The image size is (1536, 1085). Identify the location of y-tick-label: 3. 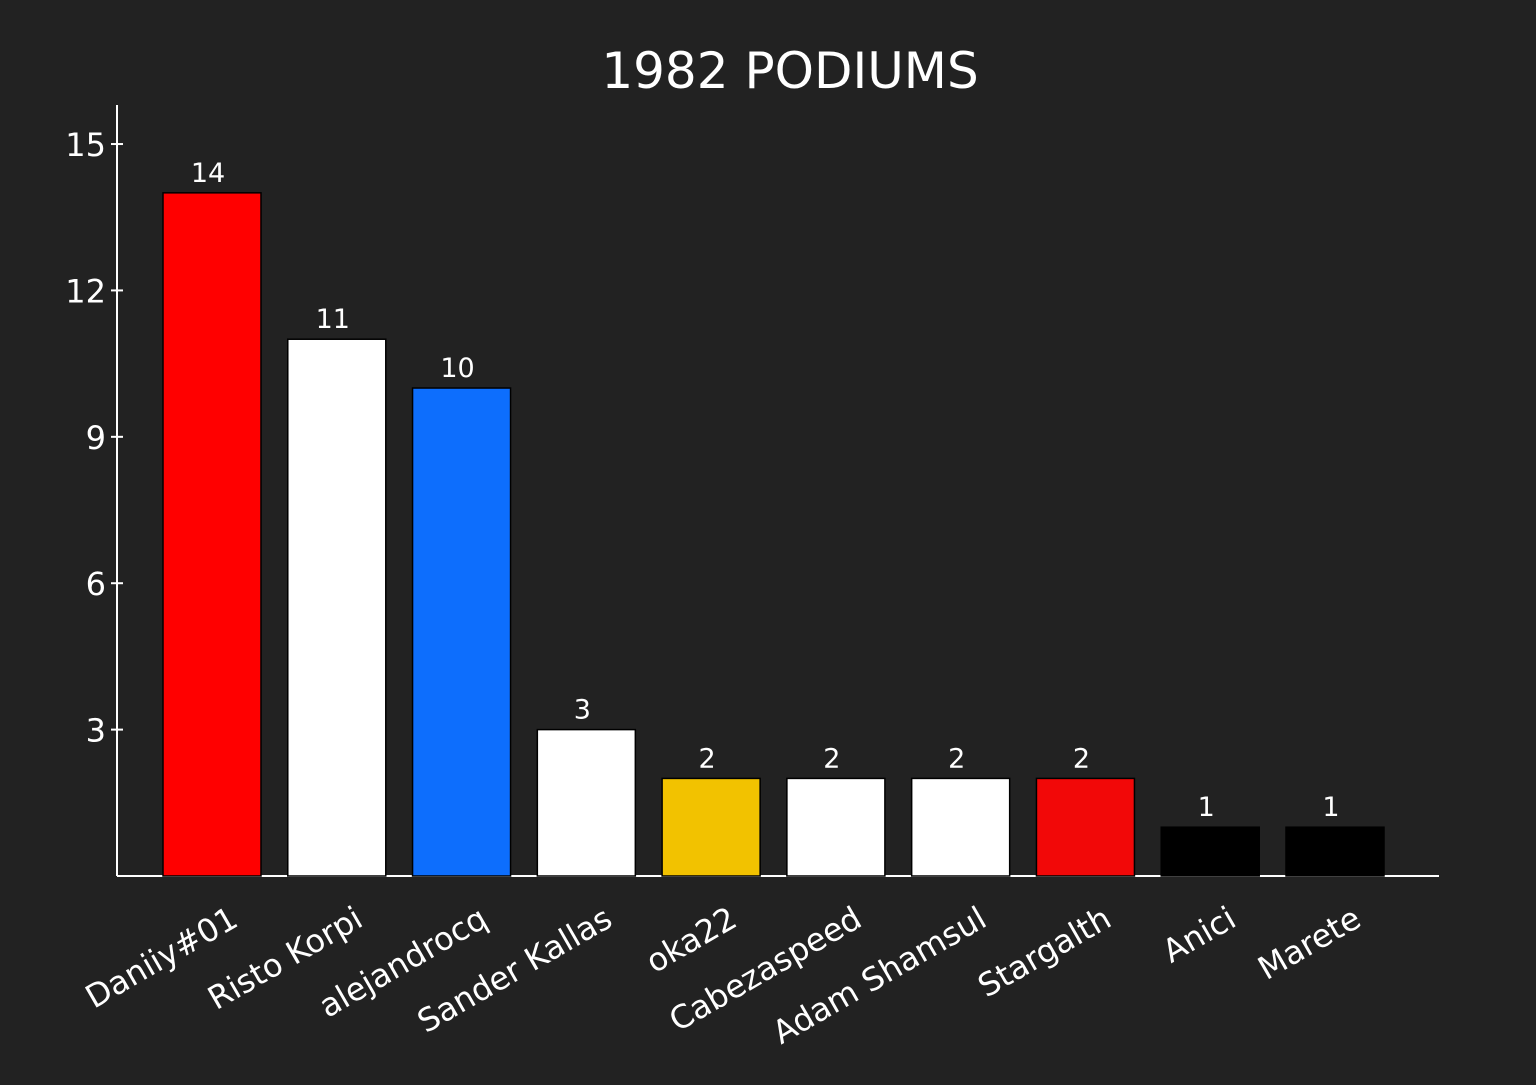
(96, 731).